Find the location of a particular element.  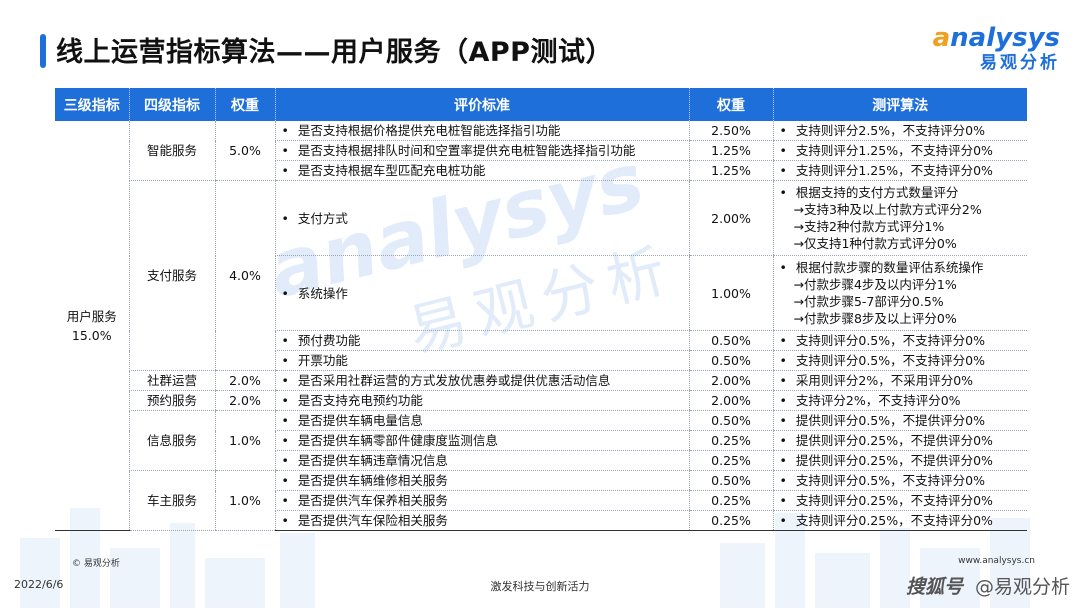

logo-letter-a: a is located at coordinates (941, 38).